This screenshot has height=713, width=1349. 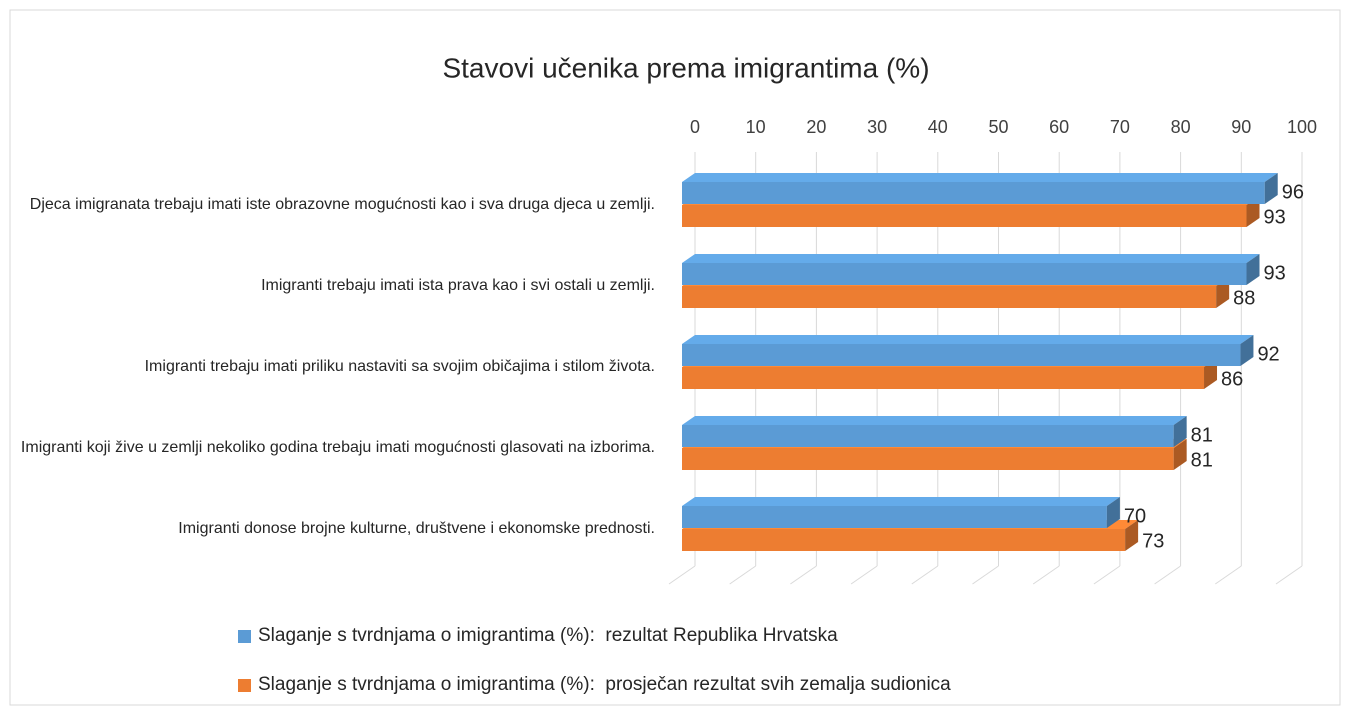 What do you see at coordinates (1244, 298) in the screenshot?
I see `data-label: 88` at bounding box center [1244, 298].